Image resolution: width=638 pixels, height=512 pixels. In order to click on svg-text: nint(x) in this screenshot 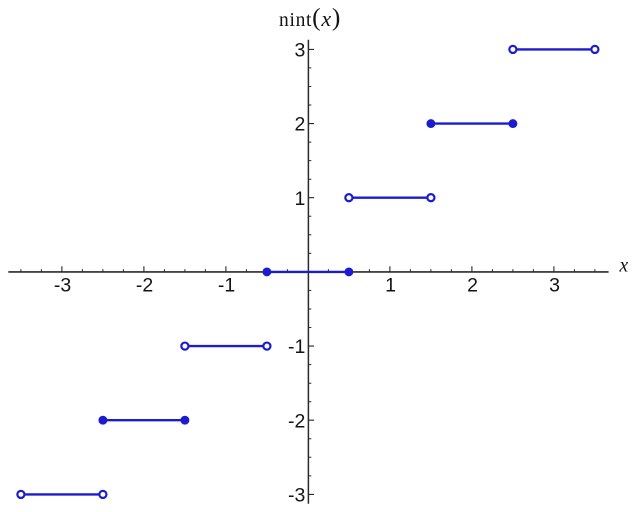, I will do `click(310, 17)`.